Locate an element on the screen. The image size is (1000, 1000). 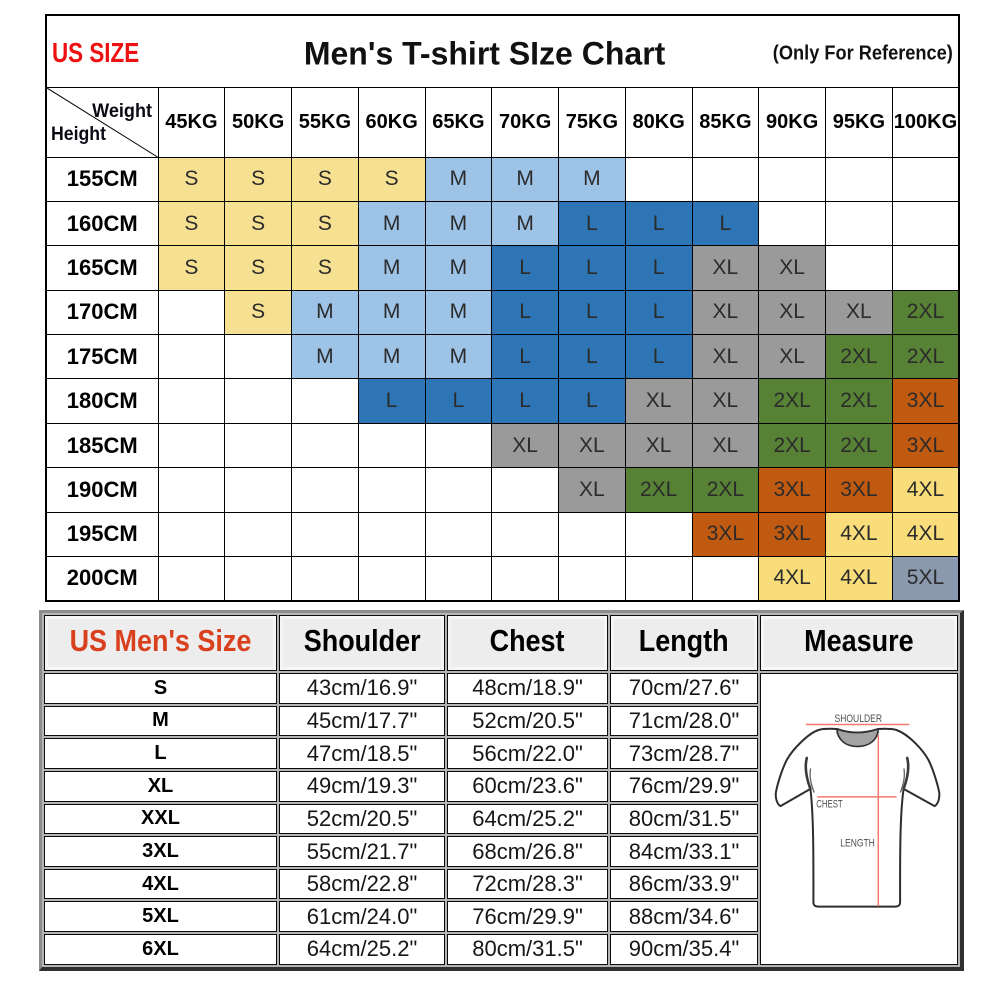
svg-text: CHEST is located at coordinates (829, 804).